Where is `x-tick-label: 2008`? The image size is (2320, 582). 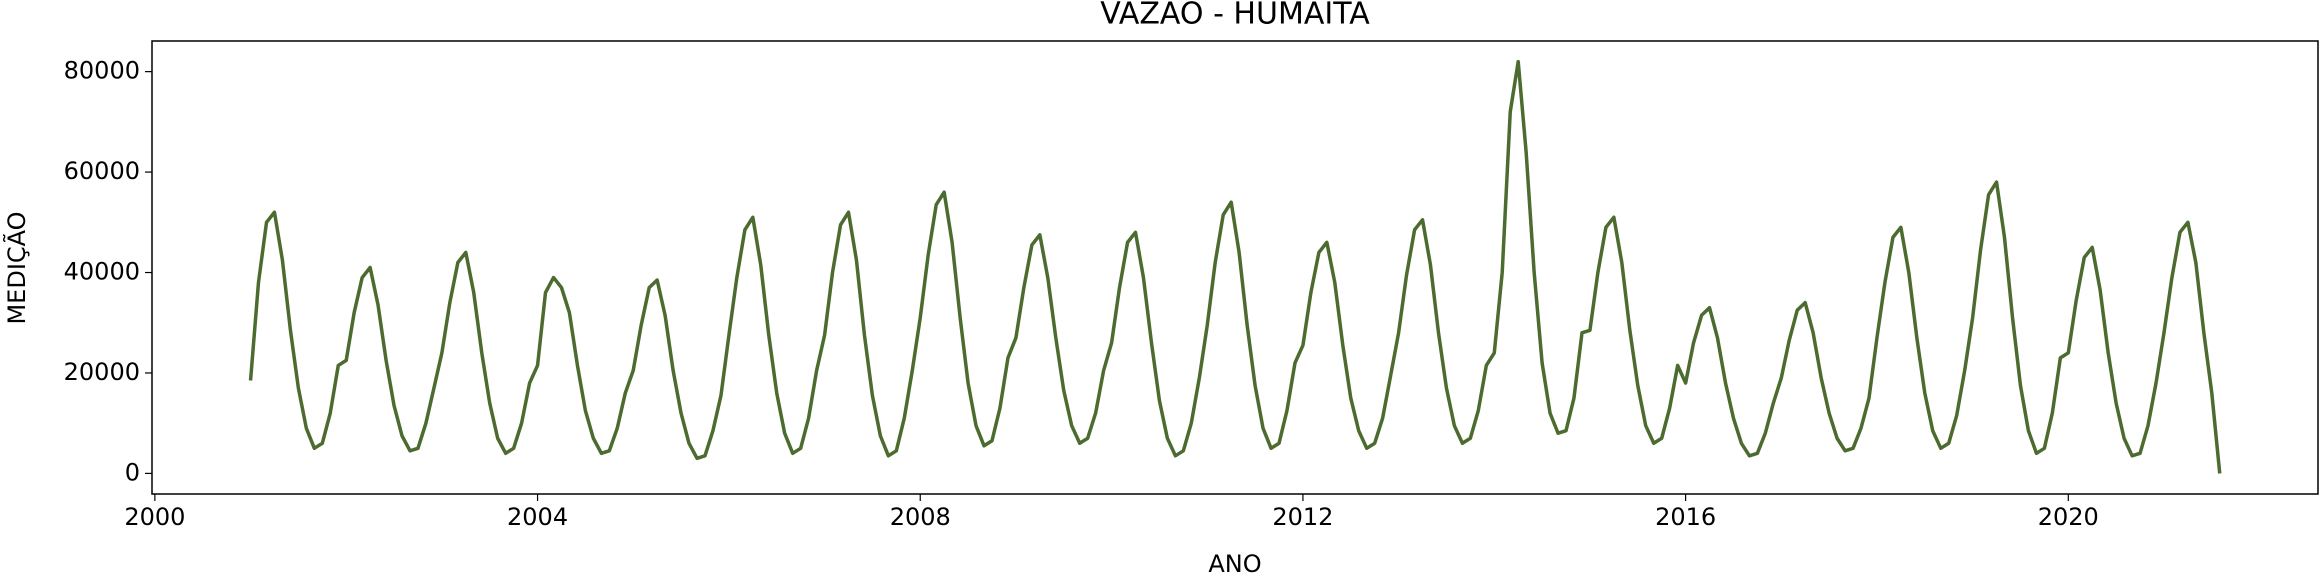
x-tick-label: 2008 is located at coordinates (920, 517).